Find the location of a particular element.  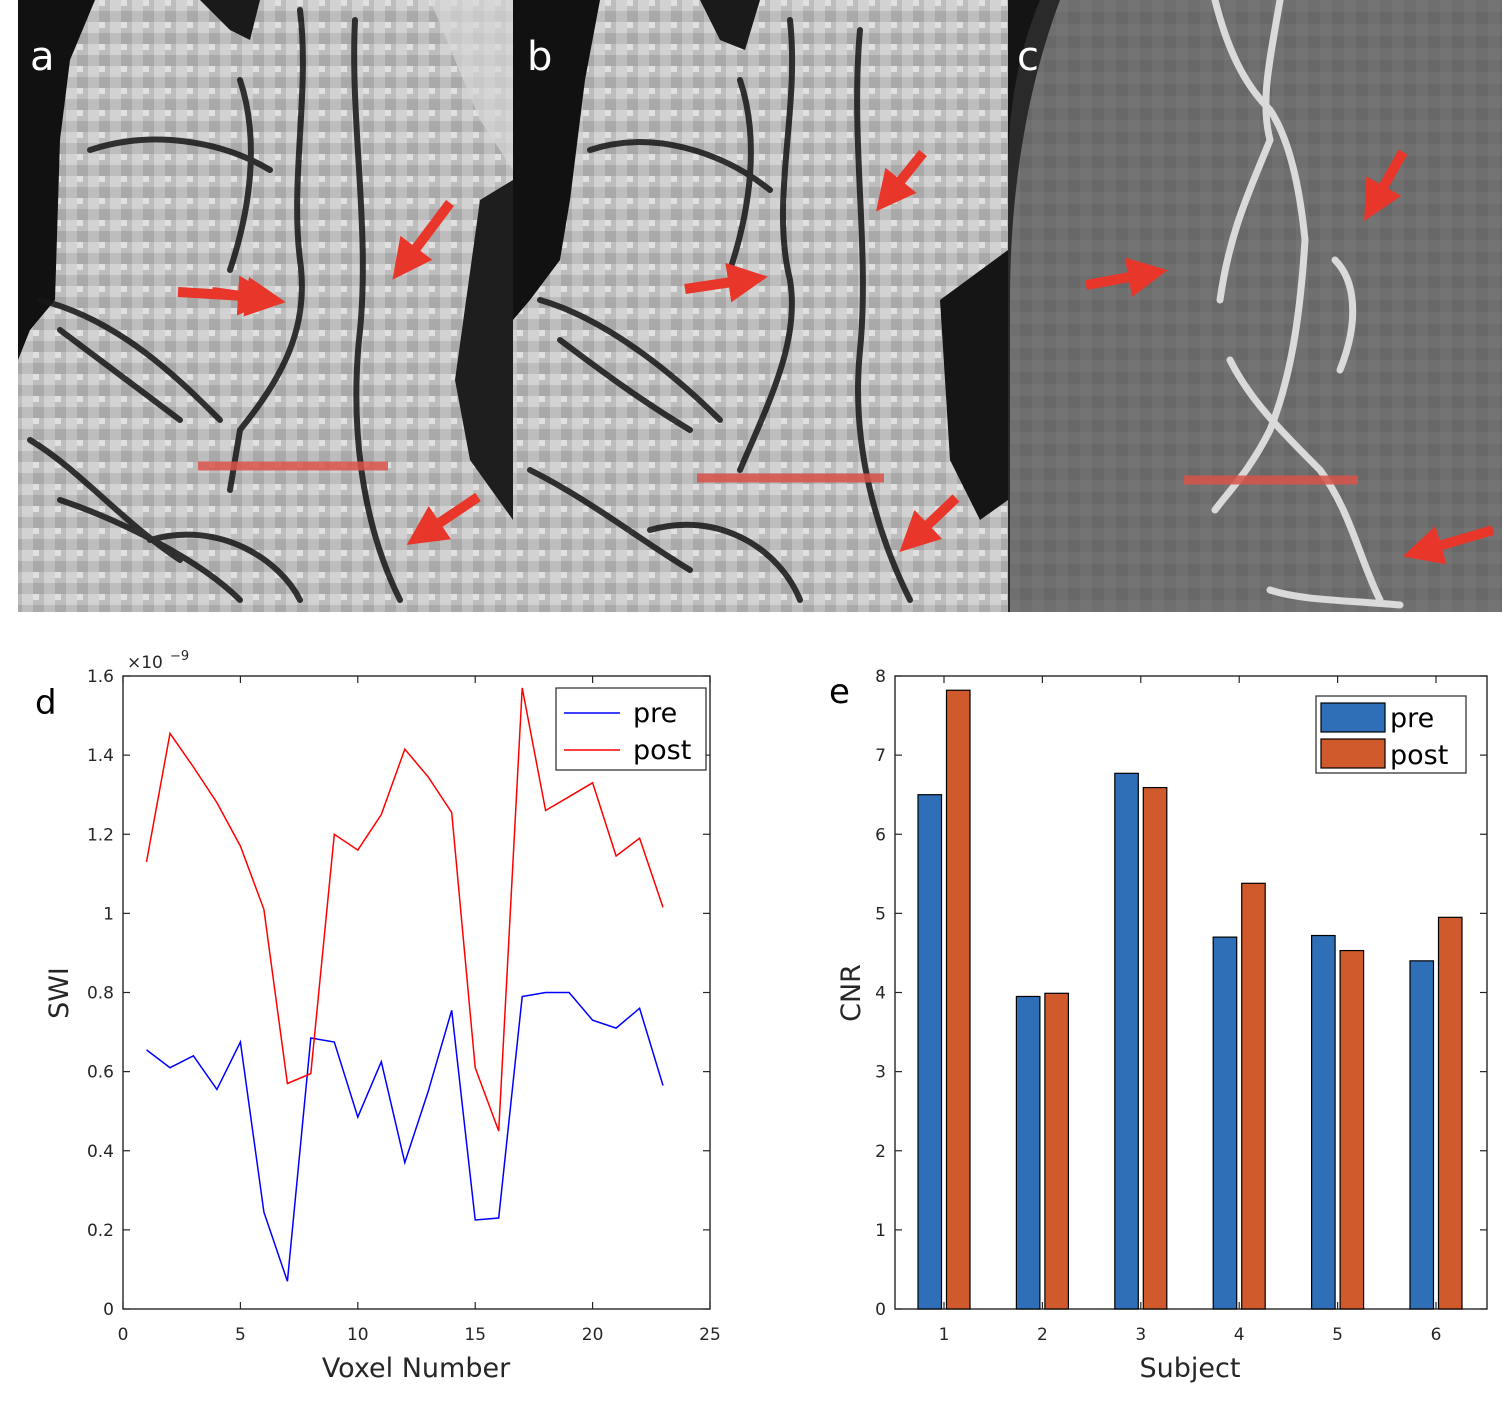

y-tick-label: 1.6 is located at coordinates (100, 677).